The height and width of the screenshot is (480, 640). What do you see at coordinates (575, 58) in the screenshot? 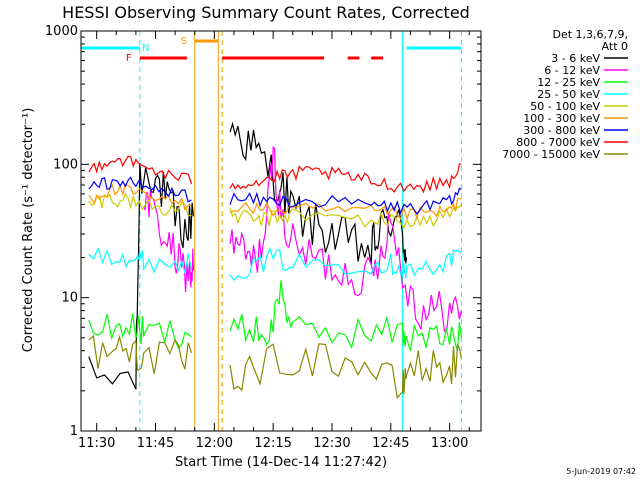
I see `legend-label-0: 3 - 6 keV` at bounding box center [575, 58].